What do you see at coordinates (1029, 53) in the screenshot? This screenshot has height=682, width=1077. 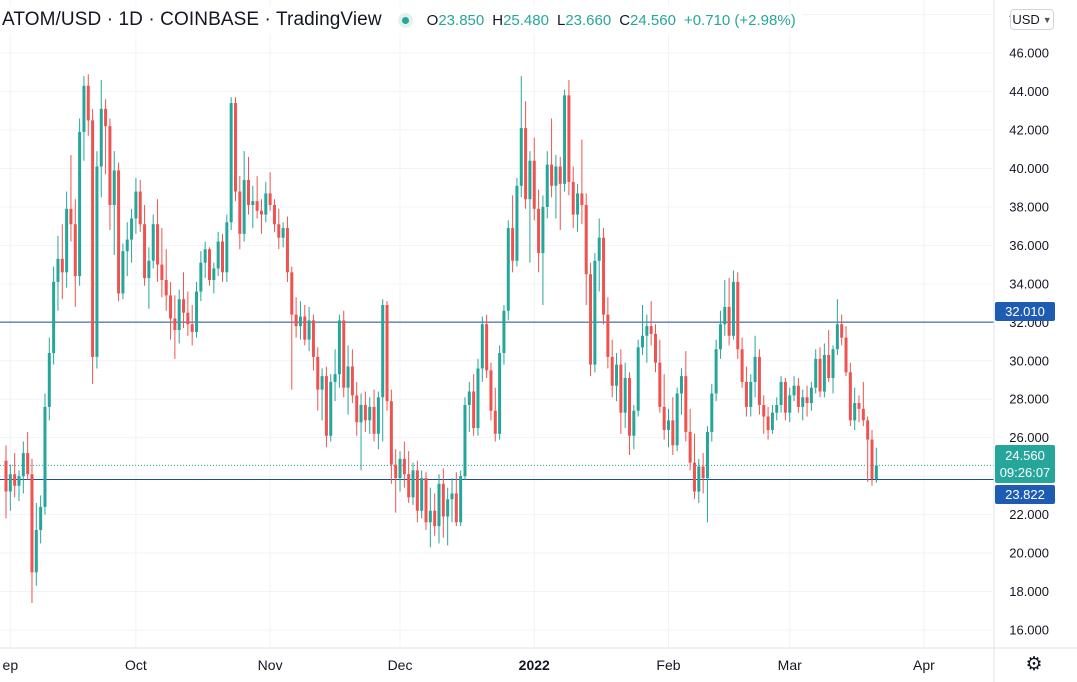 I see `price-axis-tick-label: 46.000` at bounding box center [1029, 53].